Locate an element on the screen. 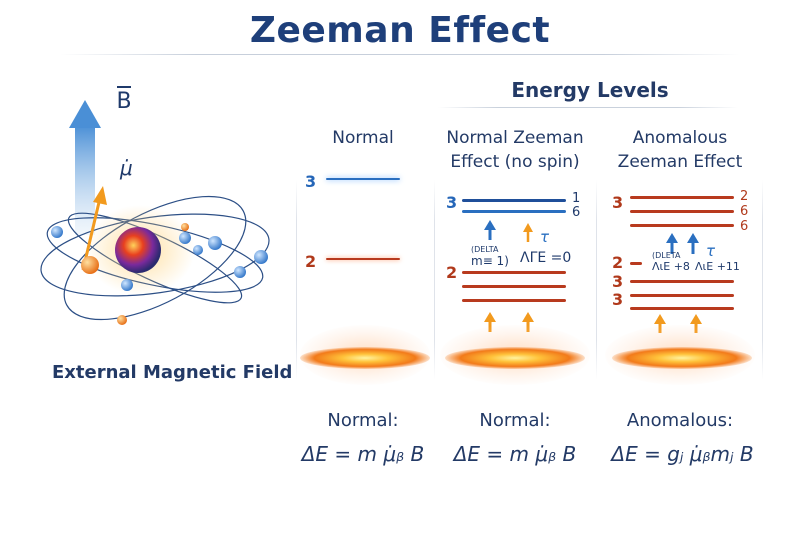 The image size is (800, 533). heading-line: Zeeman Effect is located at coordinates (680, 162).